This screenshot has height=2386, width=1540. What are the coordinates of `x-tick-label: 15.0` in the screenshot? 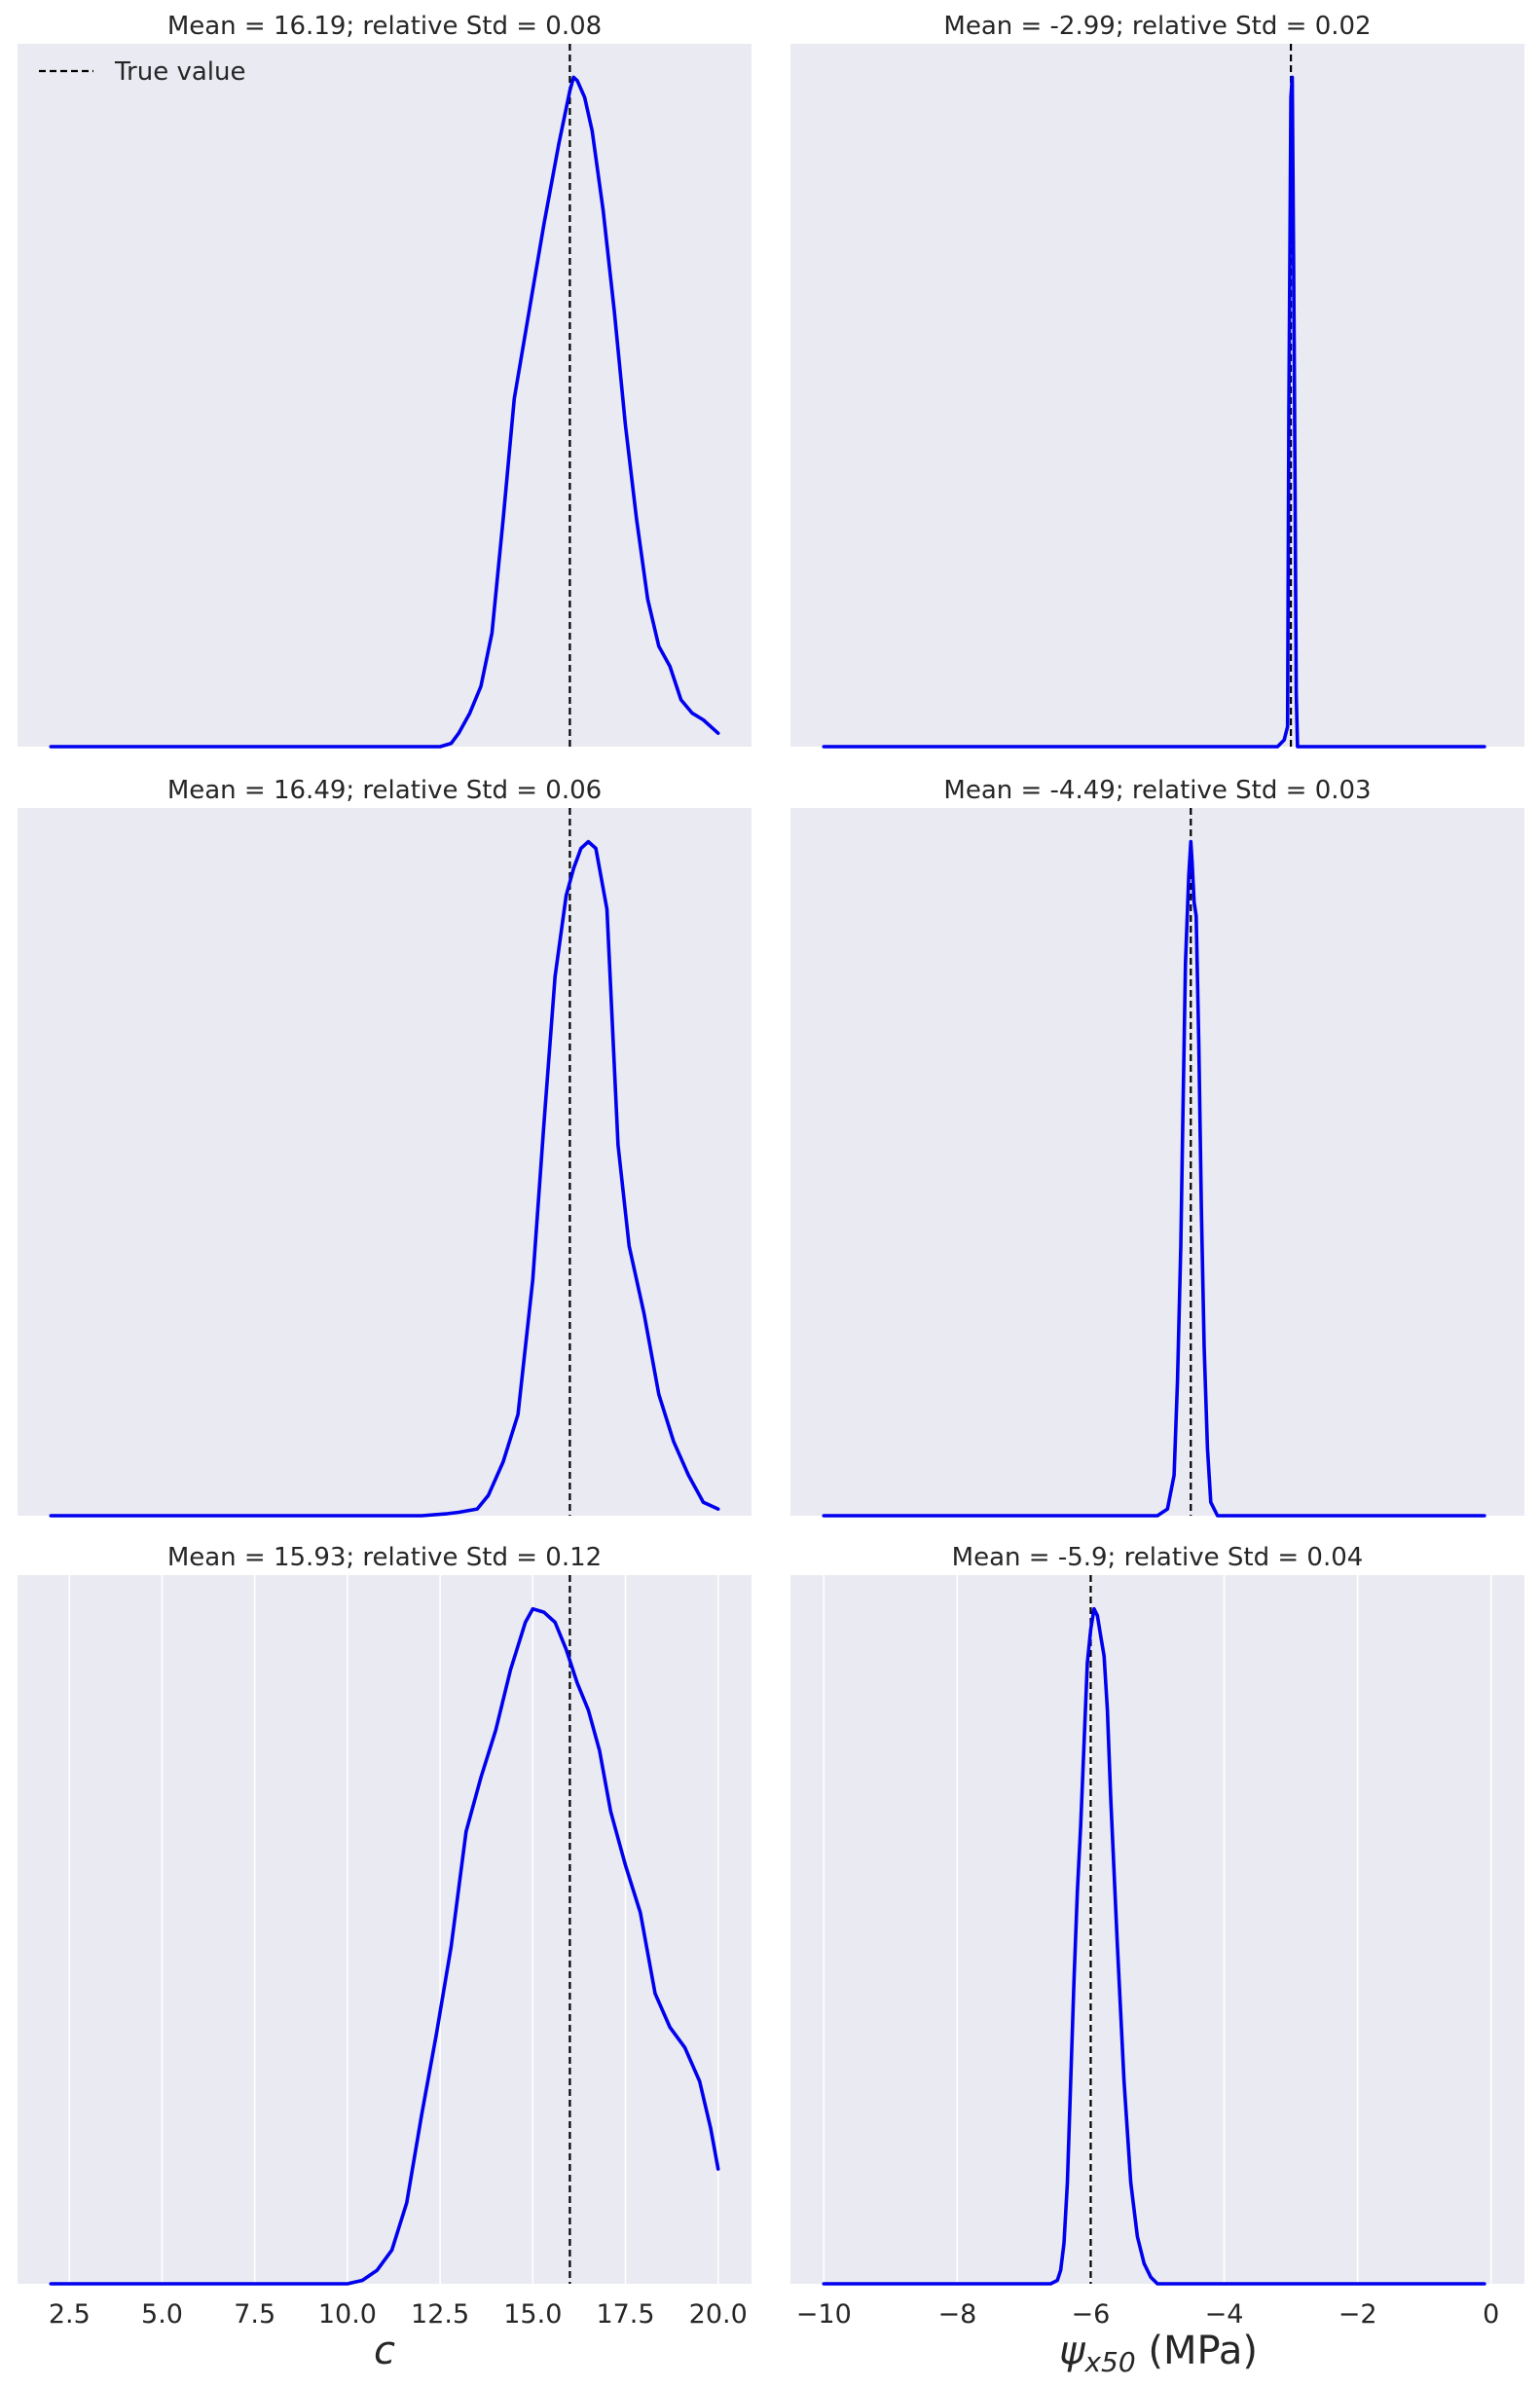 It's located at (532, 2314).